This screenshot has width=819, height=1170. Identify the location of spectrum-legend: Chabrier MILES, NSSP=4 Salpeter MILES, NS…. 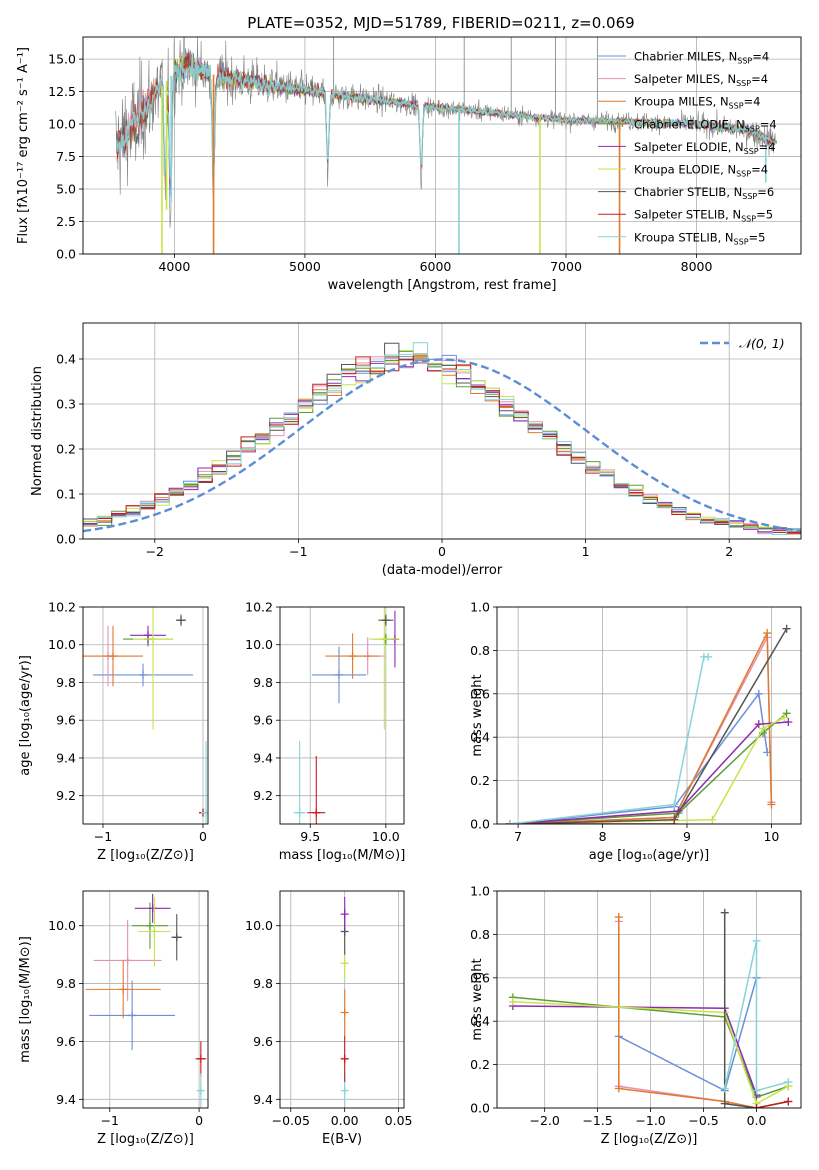
(687, 148).